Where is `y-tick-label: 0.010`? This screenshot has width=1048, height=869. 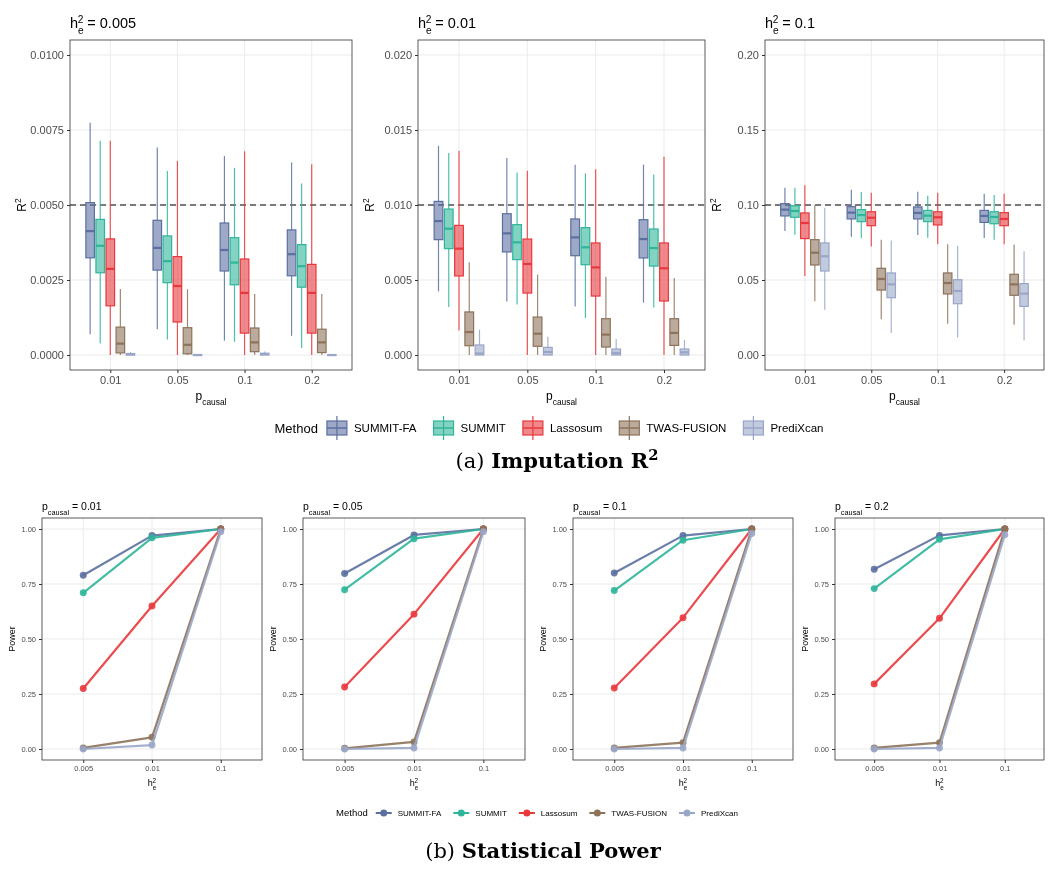
y-tick-label: 0.010 is located at coordinates (398, 205).